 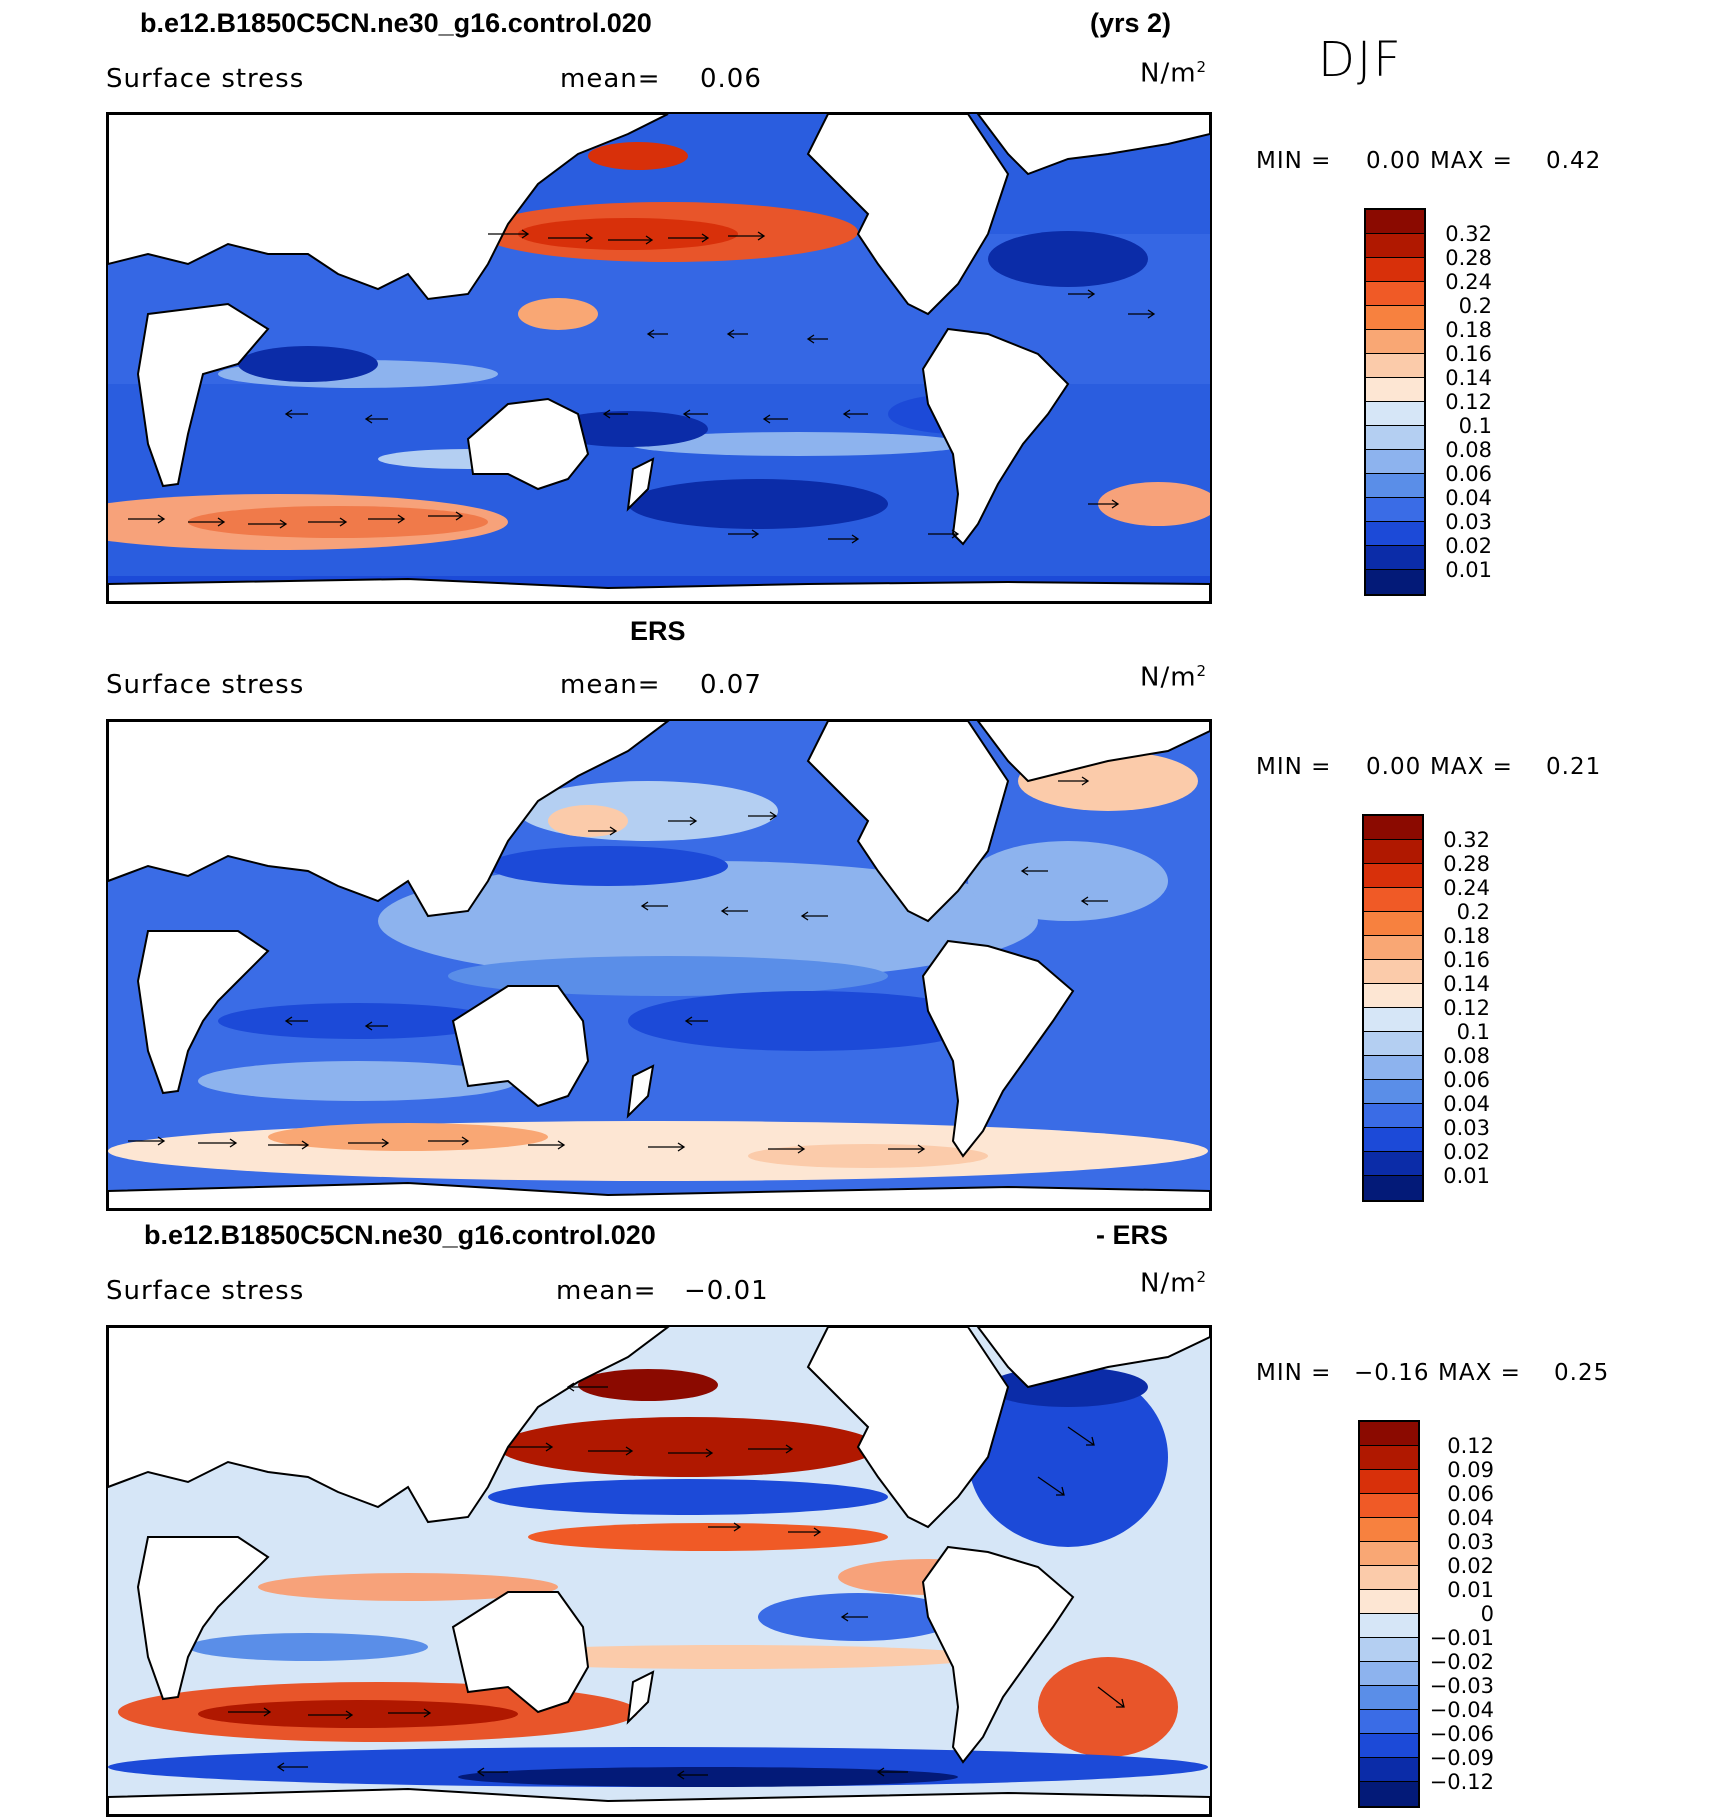 I want to click on panel3-colorbar, so click(x=1389, y=1614).